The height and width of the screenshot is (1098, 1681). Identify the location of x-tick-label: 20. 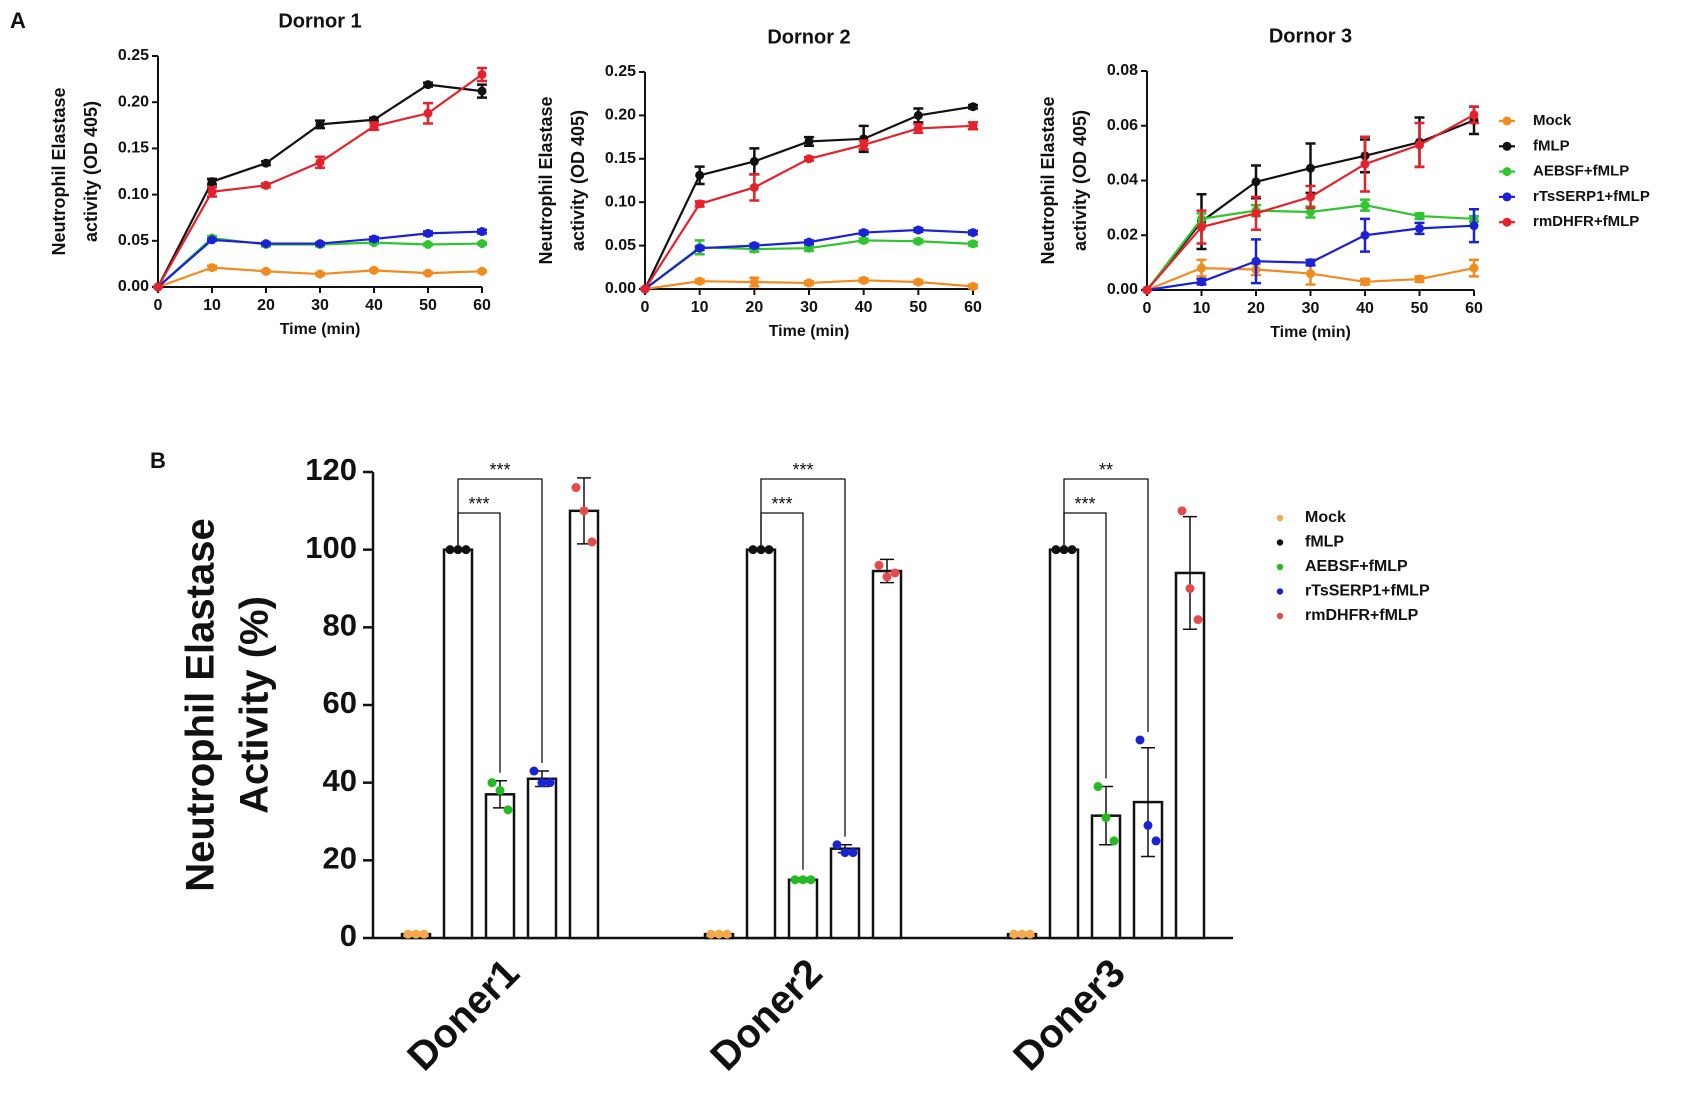
(754, 307).